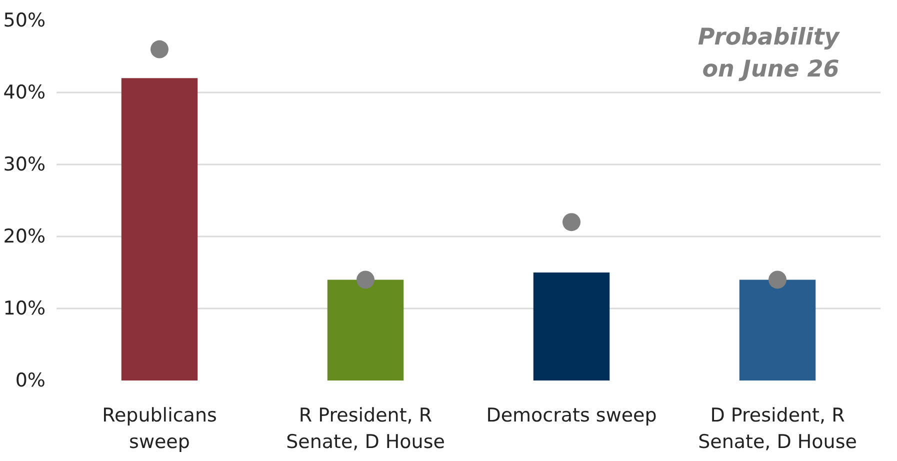 The image size is (897, 461). I want to click on x-tick-label: D President, R Senate, D House, so click(777, 428).